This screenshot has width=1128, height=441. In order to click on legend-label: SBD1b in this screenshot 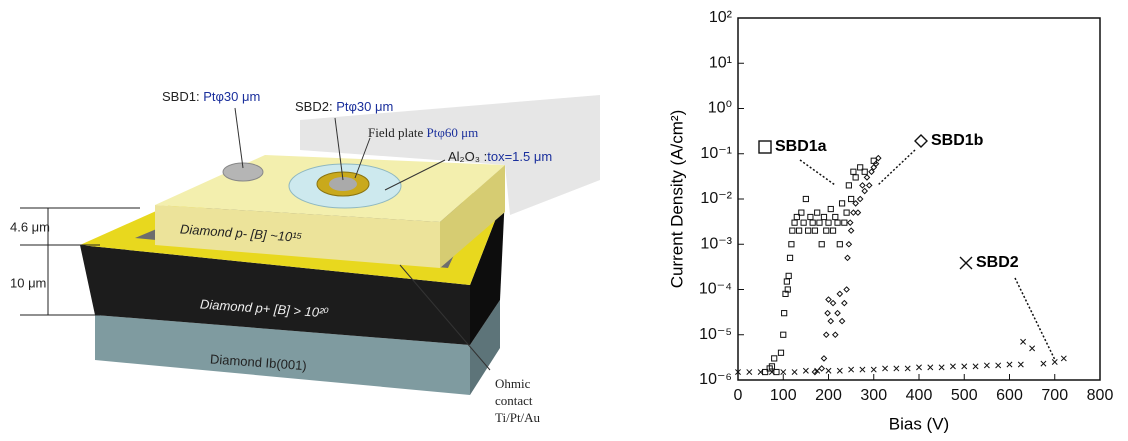, I will do `click(957, 140)`.